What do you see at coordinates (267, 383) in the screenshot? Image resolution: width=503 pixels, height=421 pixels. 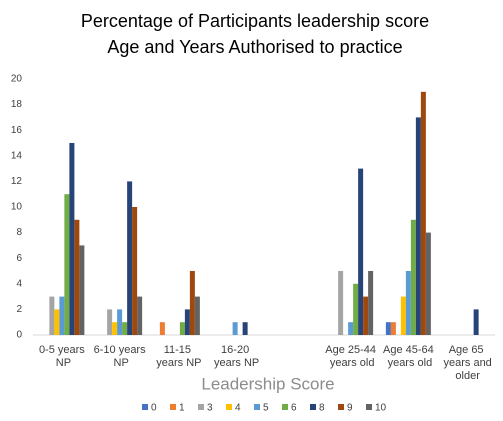 I see `x-axis-label: Leadership Score` at bounding box center [267, 383].